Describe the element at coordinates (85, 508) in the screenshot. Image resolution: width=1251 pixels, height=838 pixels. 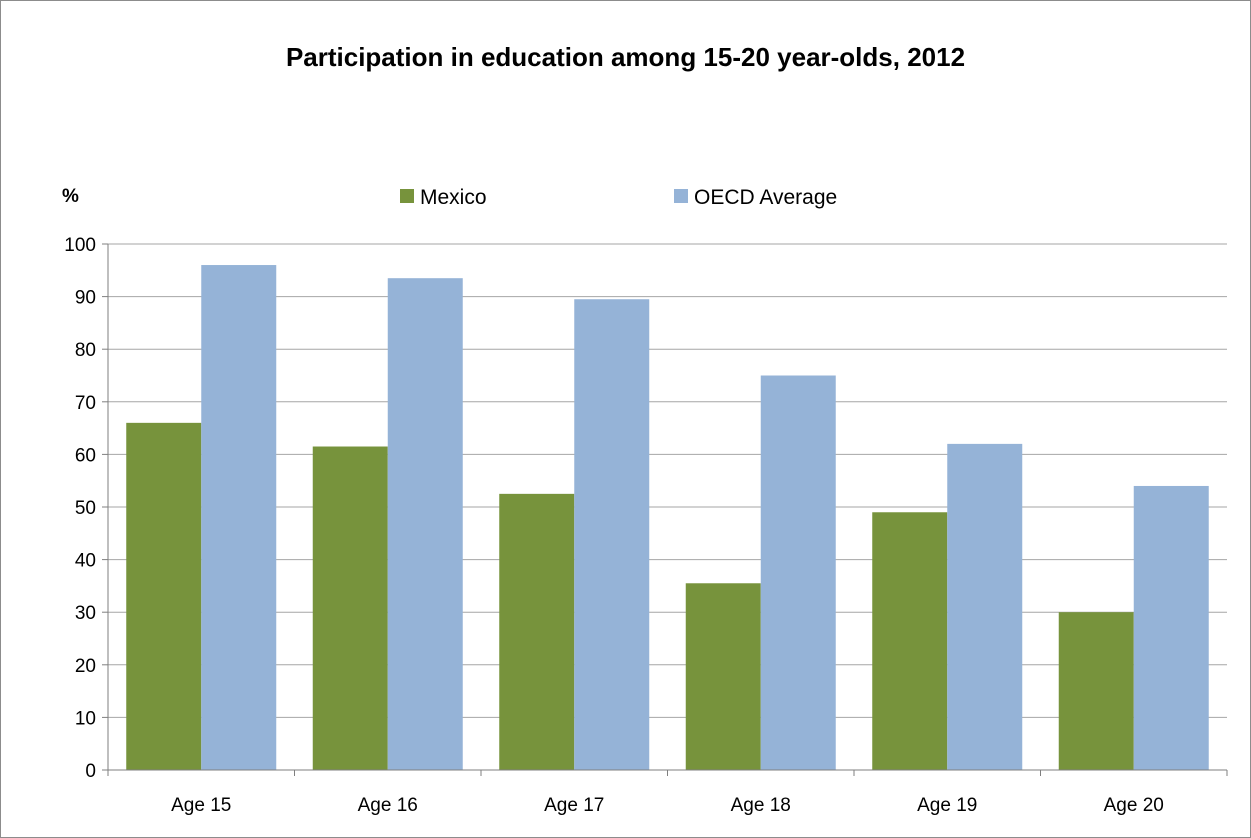
I see `y-tick-label-50: 50` at that location.